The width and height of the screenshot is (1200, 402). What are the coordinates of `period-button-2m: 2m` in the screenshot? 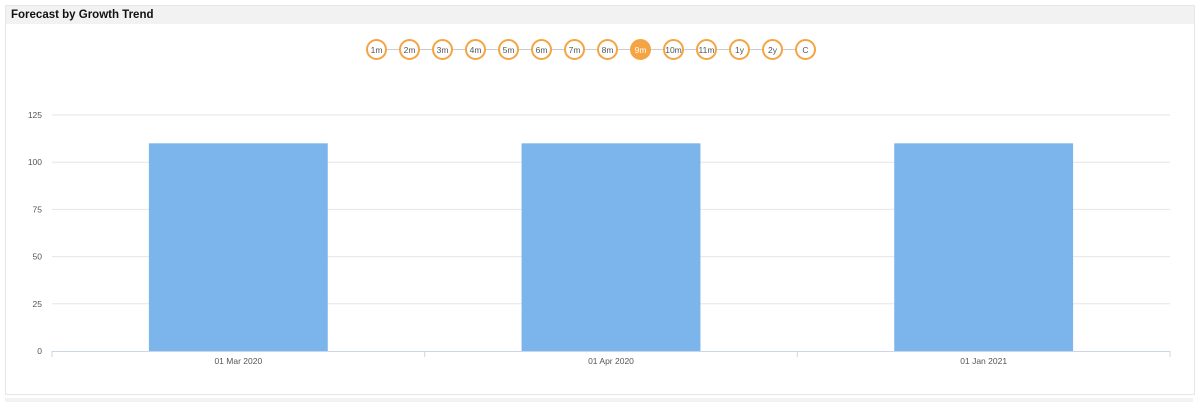 It's located at (409, 49).